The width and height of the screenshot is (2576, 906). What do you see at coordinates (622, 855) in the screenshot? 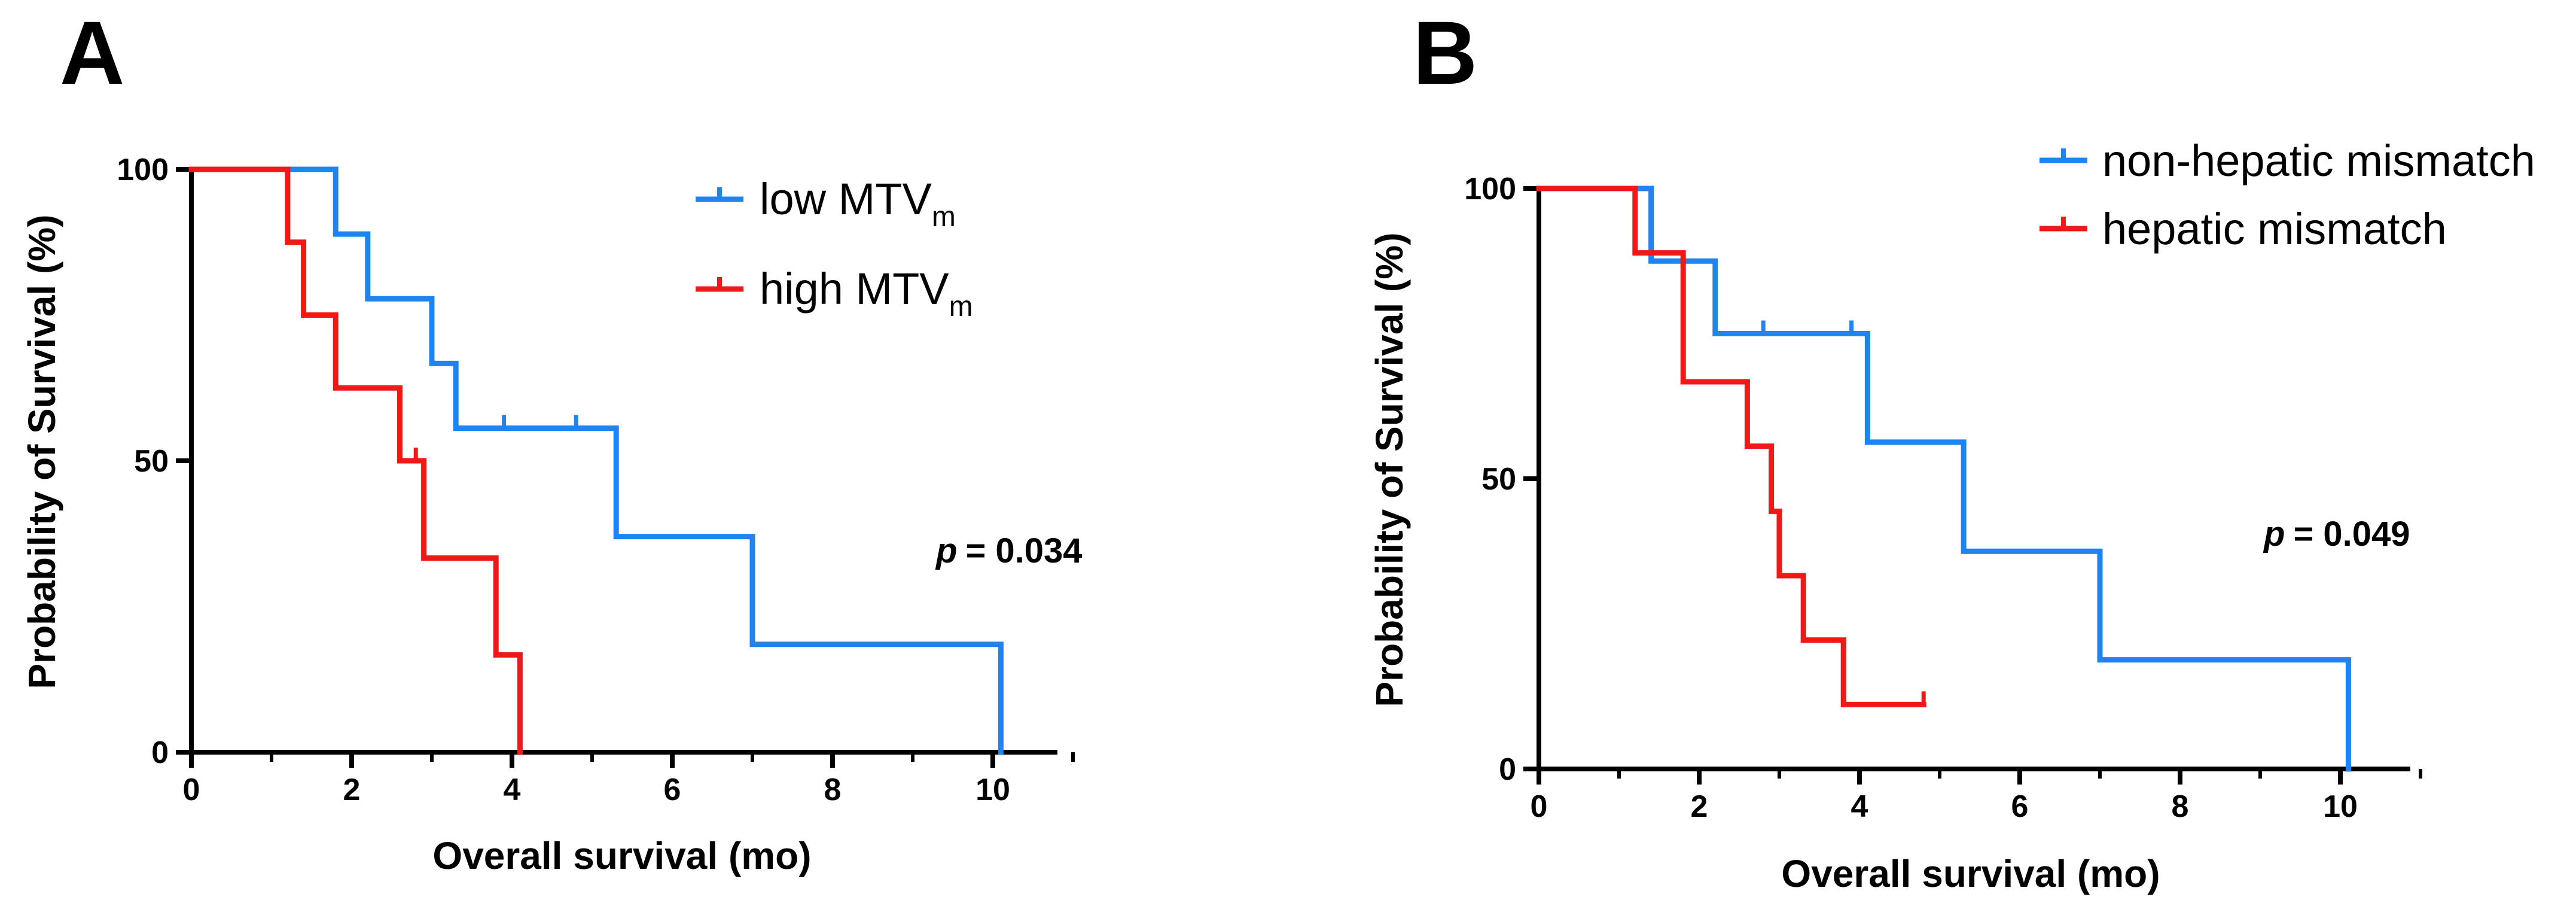
I see `panel-a-x-axis-title: Overall survival (mo)` at bounding box center [622, 855].